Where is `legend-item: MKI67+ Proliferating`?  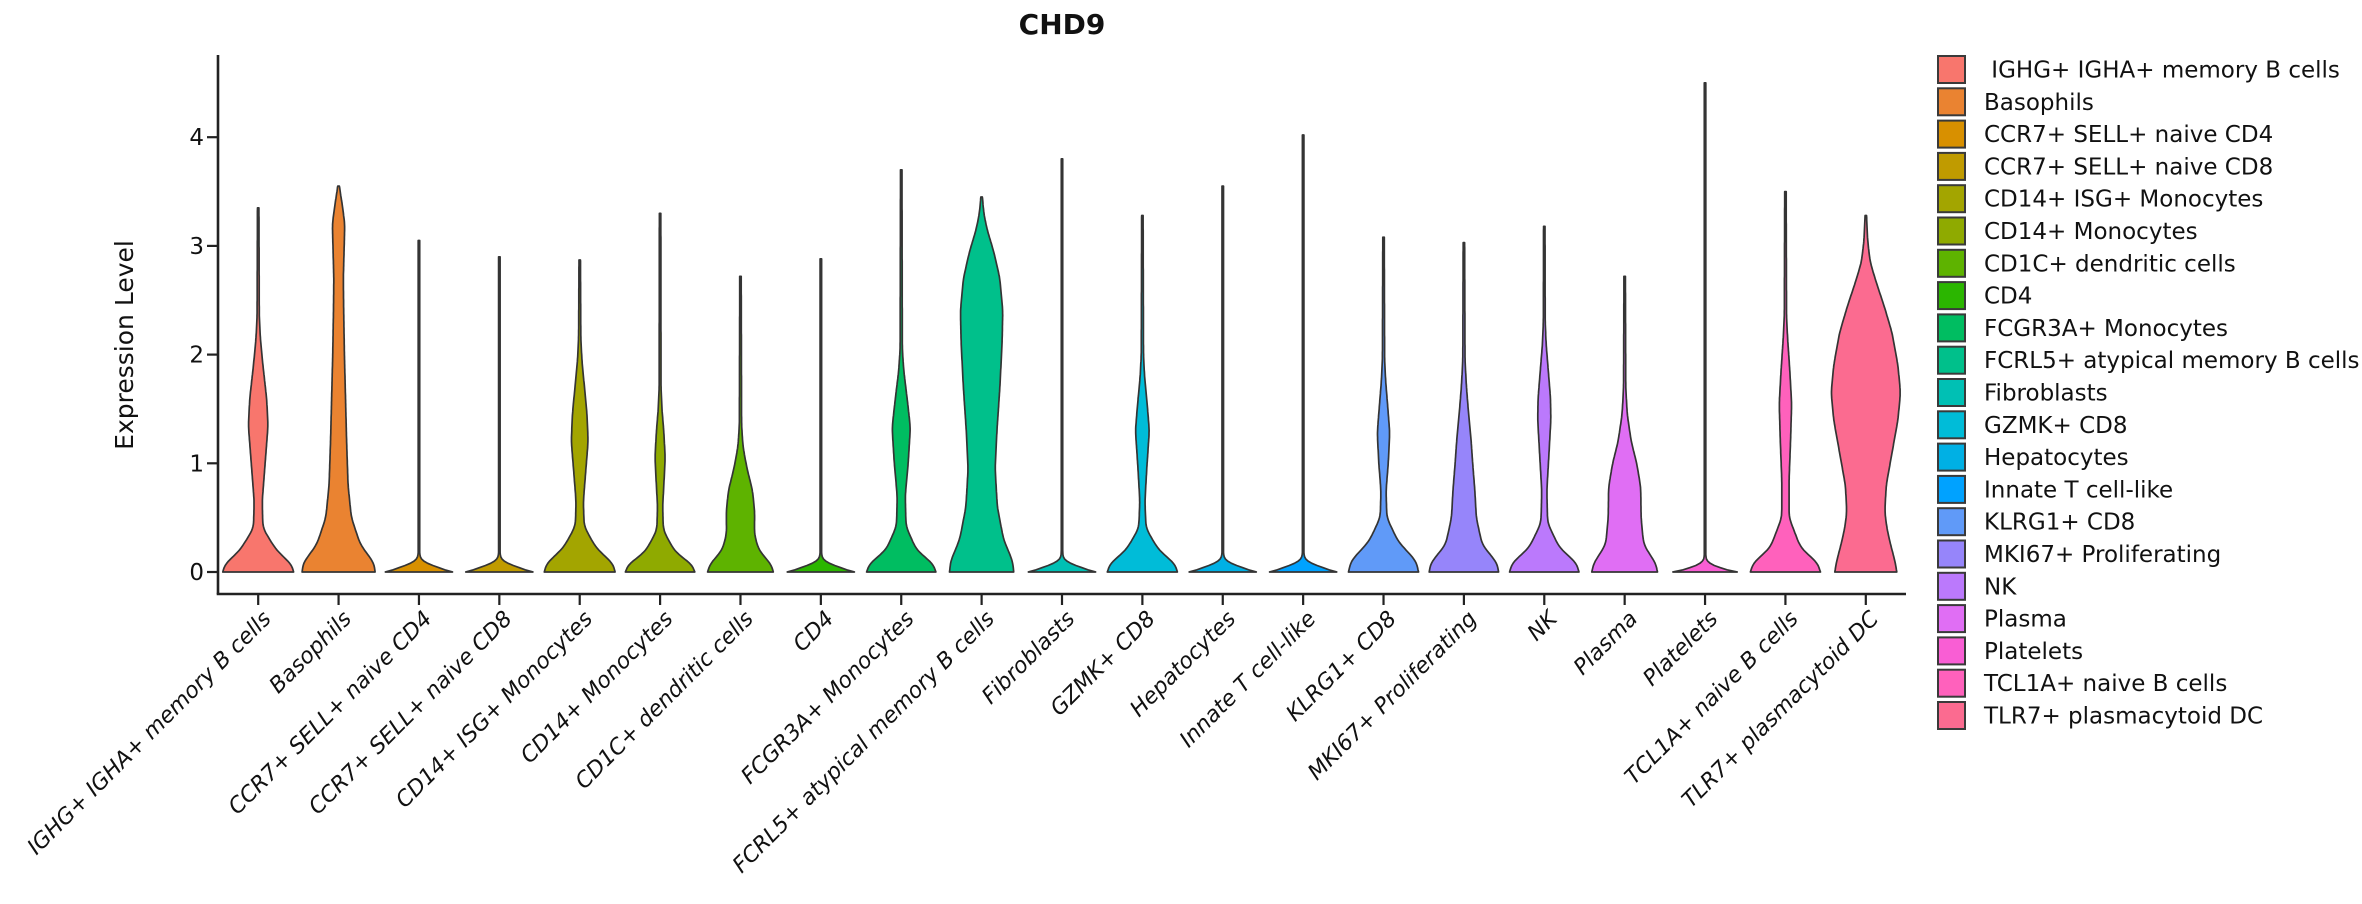 legend-item: MKI67+ Proliferating is located at coordinates (2079, 554).